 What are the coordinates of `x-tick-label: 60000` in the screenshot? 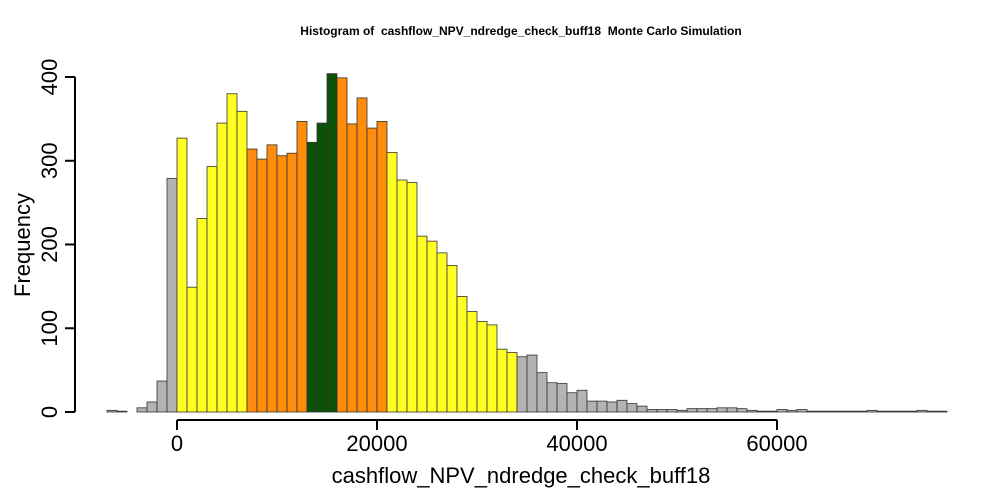 It's located at (776, 443).